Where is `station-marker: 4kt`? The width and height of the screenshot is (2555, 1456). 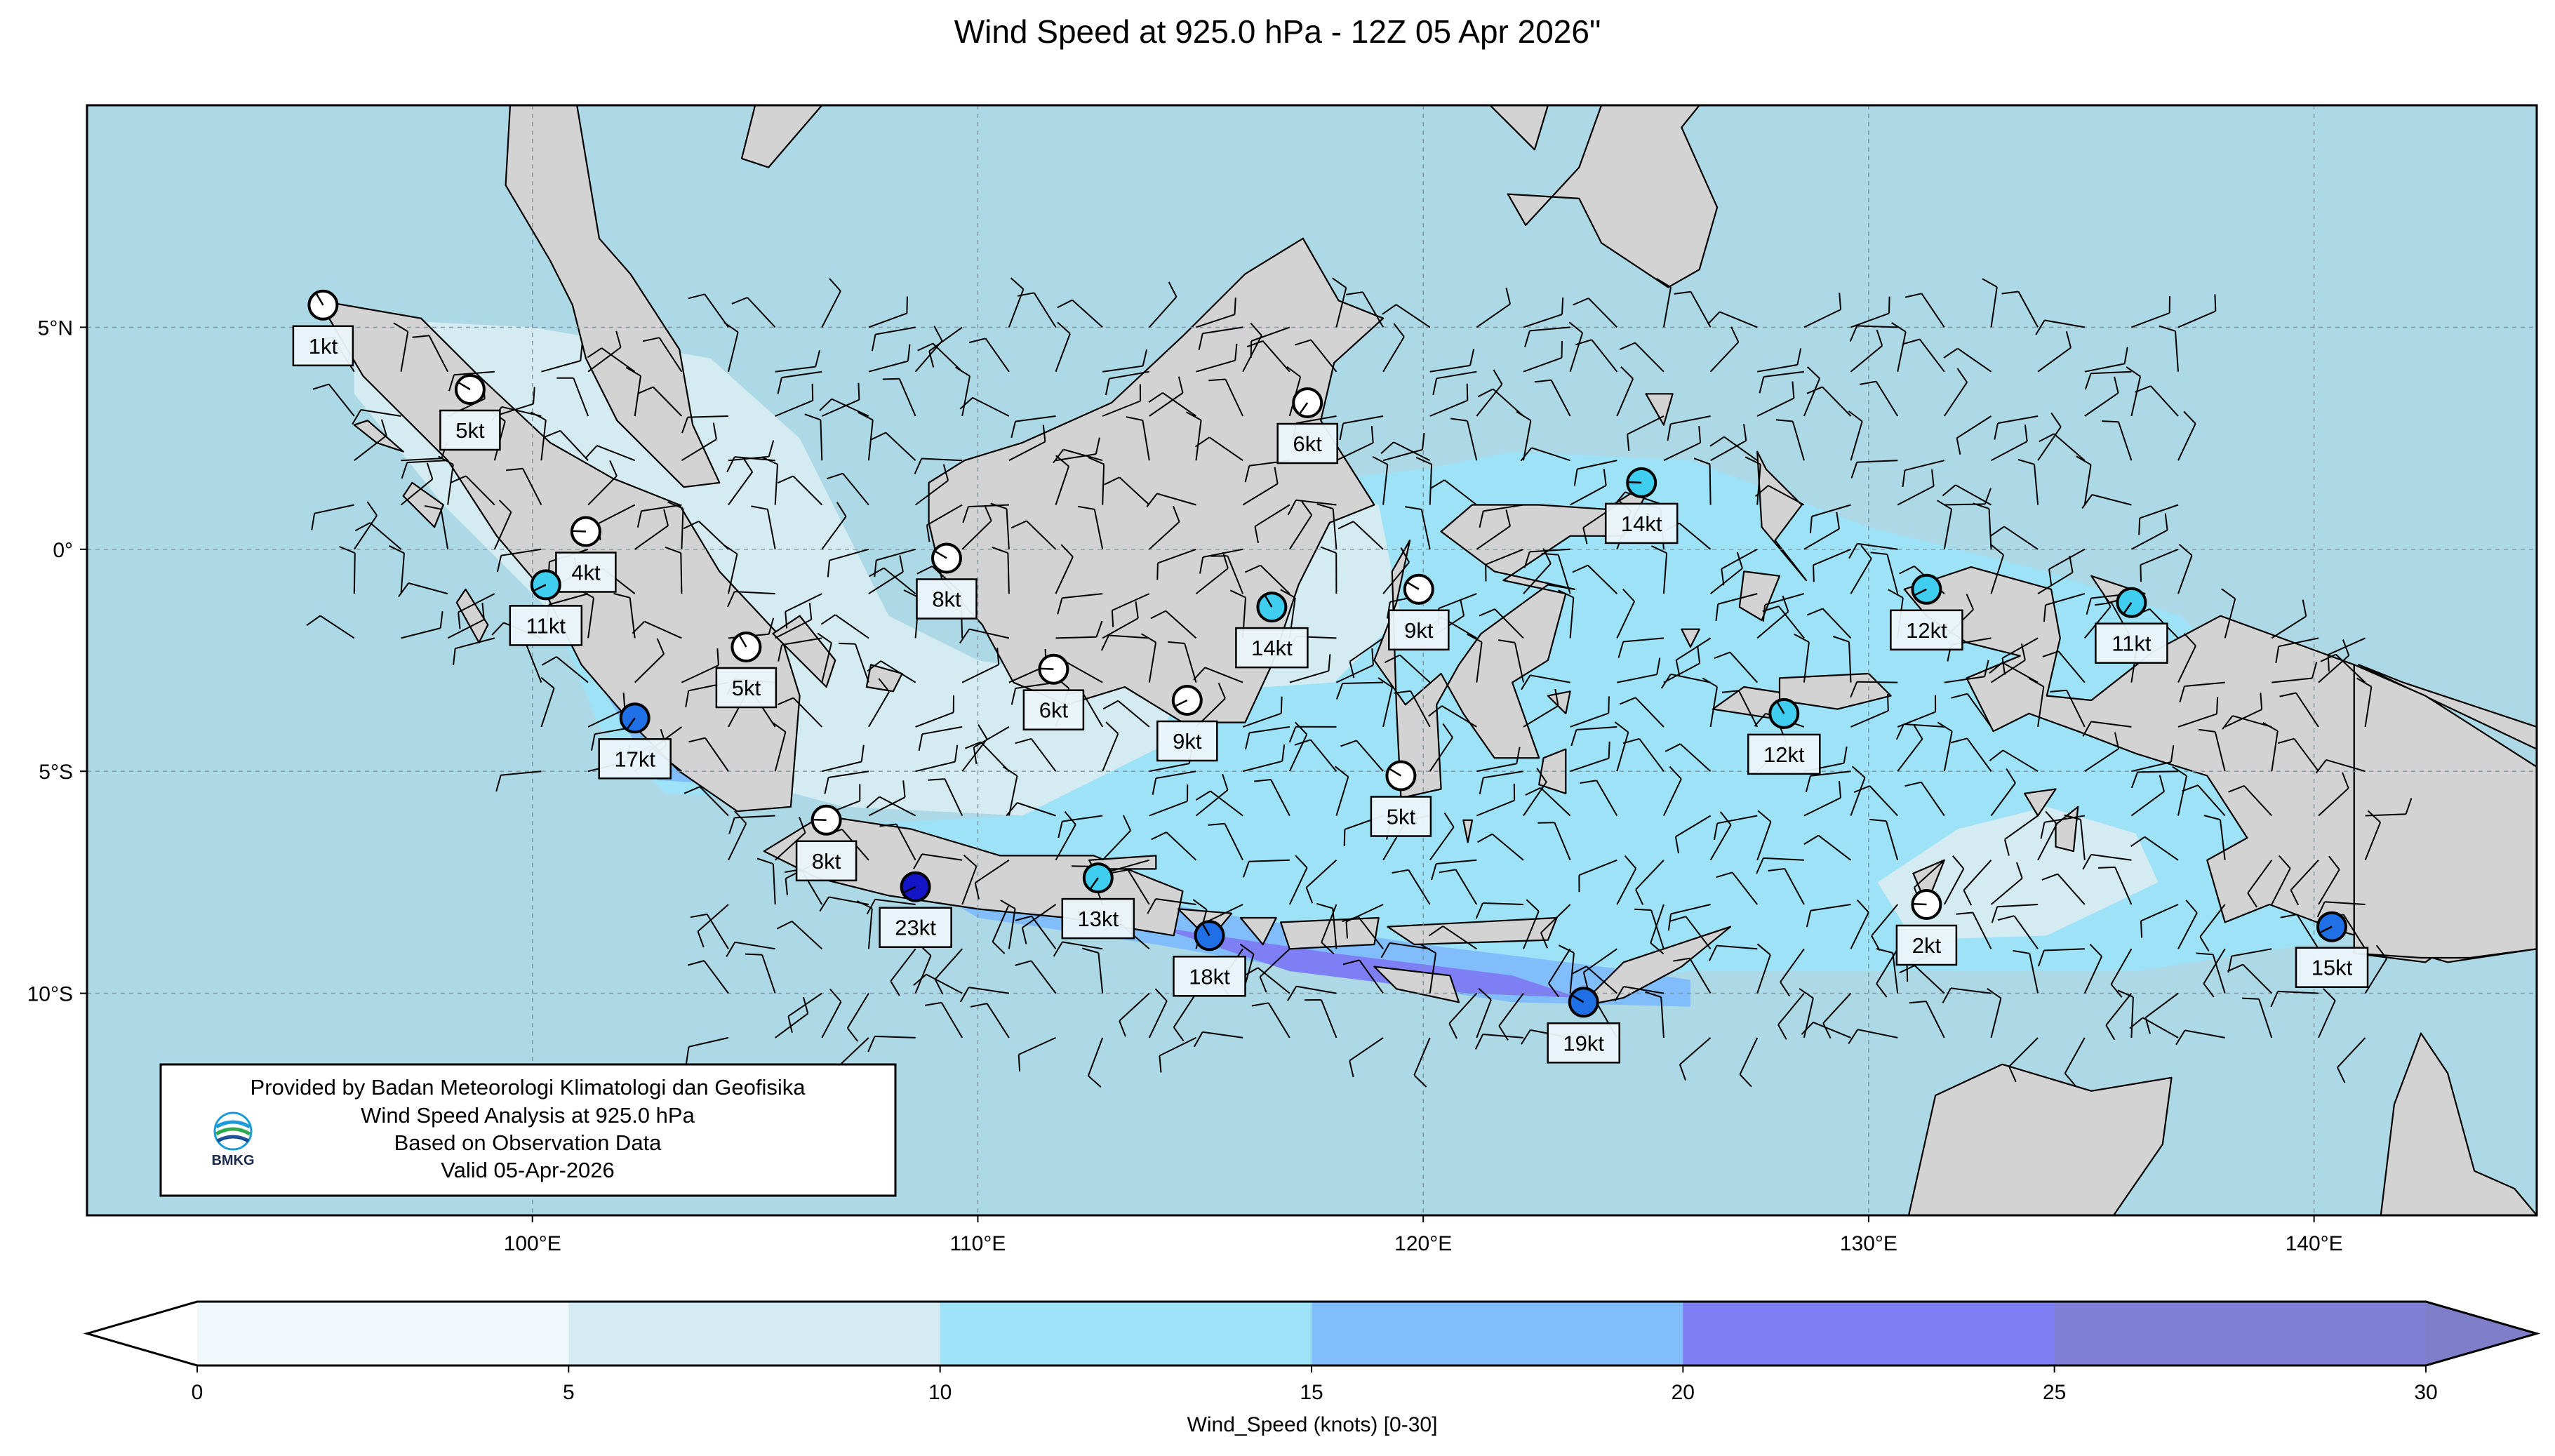
station-marker: 4kt is located at coordinates (586, 555).